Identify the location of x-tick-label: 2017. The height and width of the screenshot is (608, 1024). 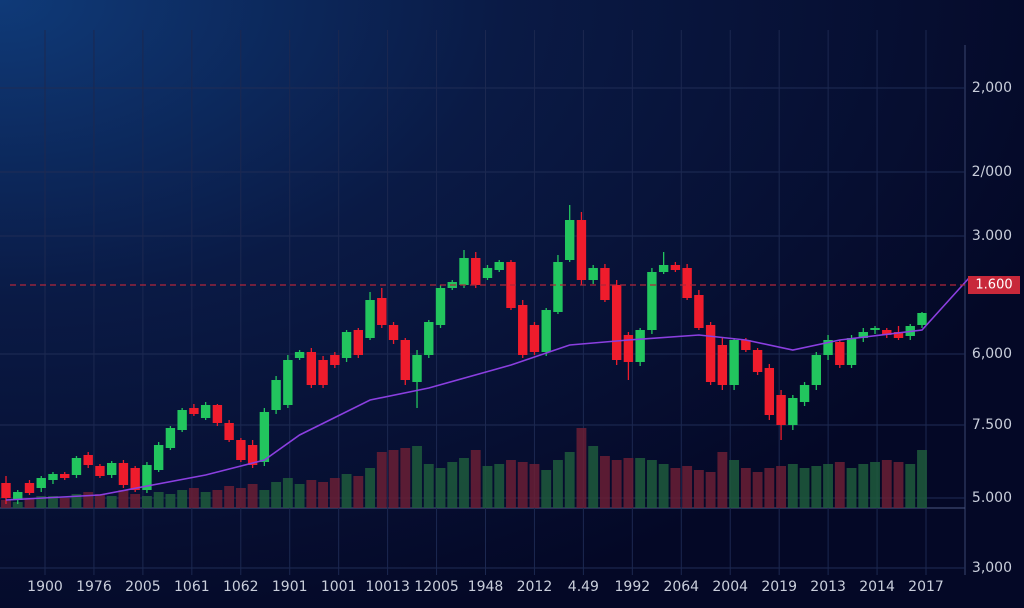
(926, 587).